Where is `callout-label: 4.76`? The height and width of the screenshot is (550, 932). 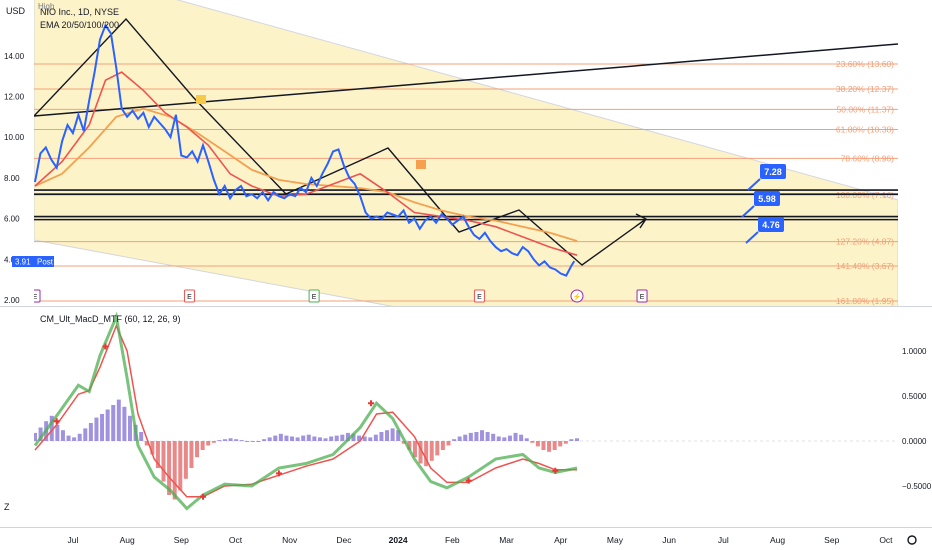
callout-label: 4.76 is located at coordinates (771, 225).